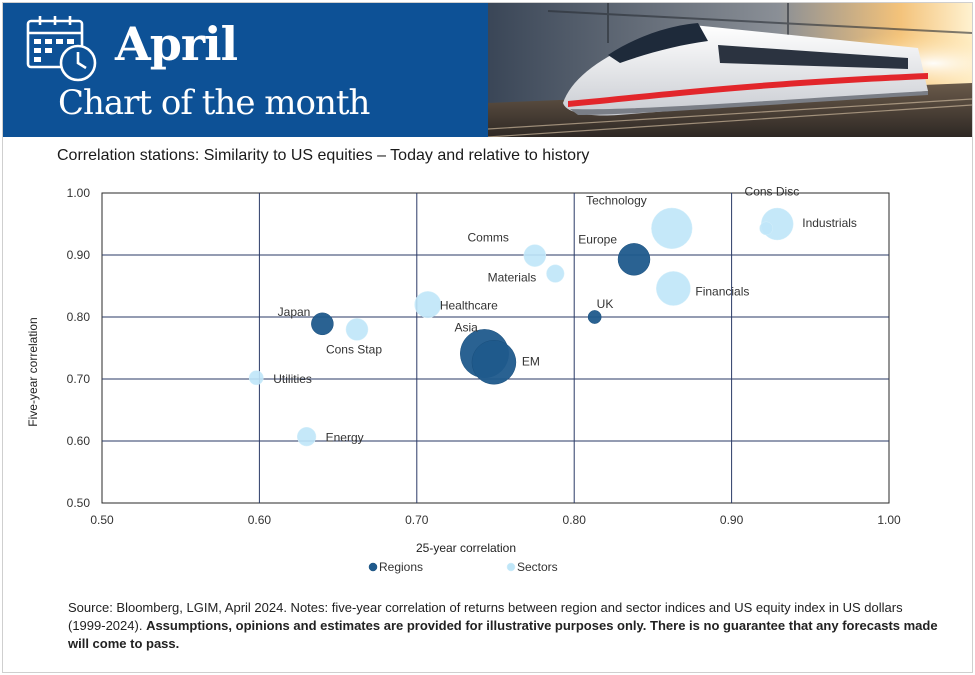 This screenshot has width=975, height=675. What do you see at coordinates (512, 278) in the screenshot?
I see `data-label: Materials` at bounding box center [512, 278].